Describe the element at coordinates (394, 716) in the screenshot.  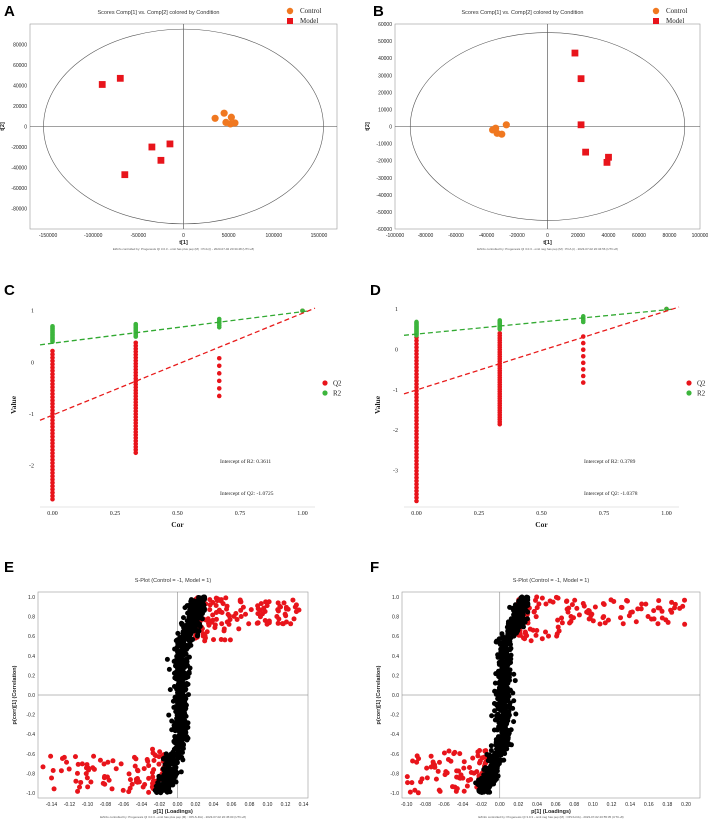
I see `y-tick-label: -0.2` at that location.